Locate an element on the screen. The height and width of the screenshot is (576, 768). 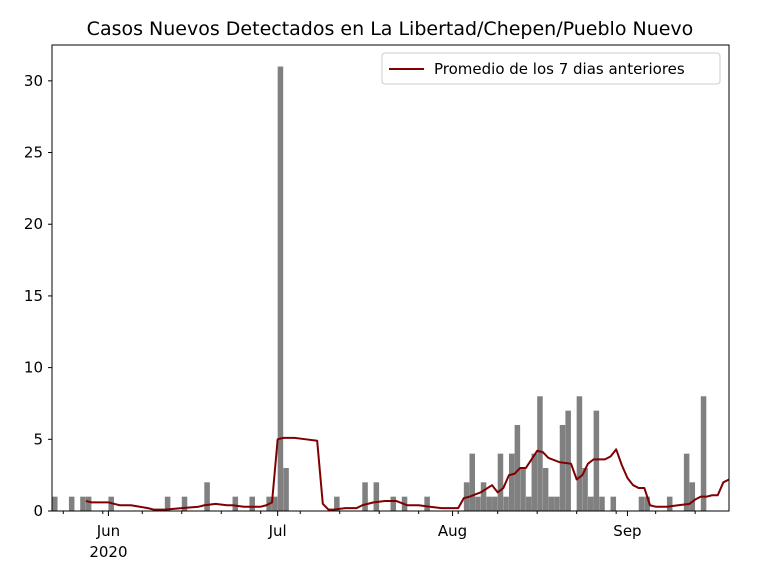
line-series-layer is located at coordinates (407, 473).